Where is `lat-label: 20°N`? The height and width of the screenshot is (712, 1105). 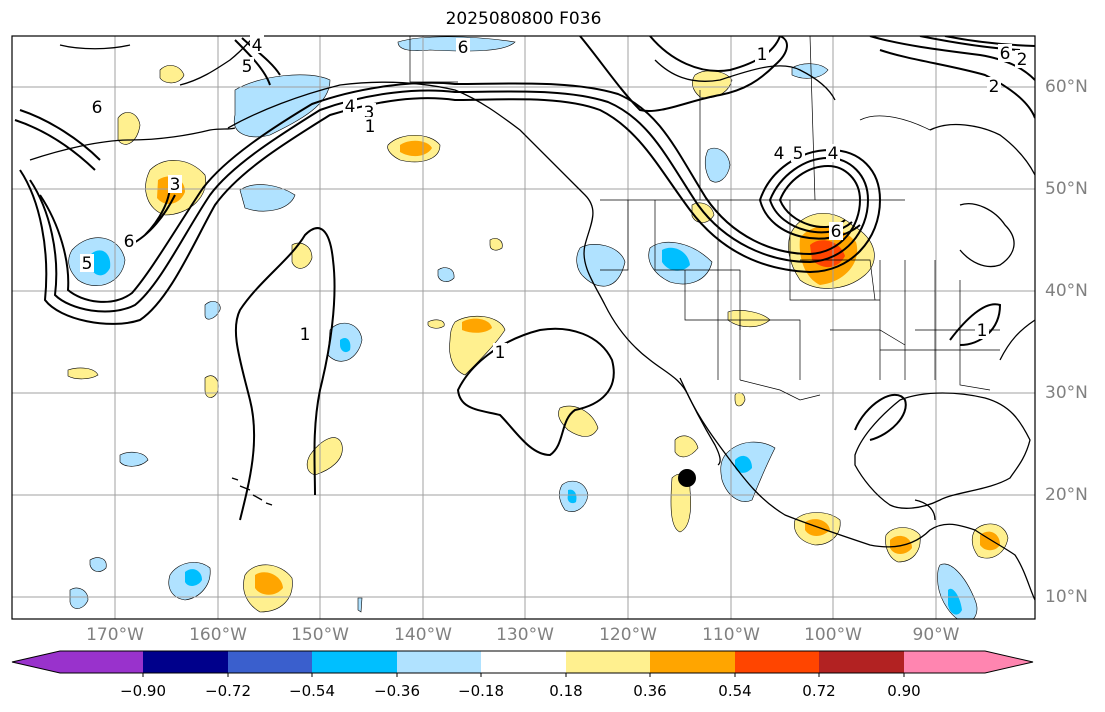 lat-label: 20°N is located at coordinates (1066, 495).